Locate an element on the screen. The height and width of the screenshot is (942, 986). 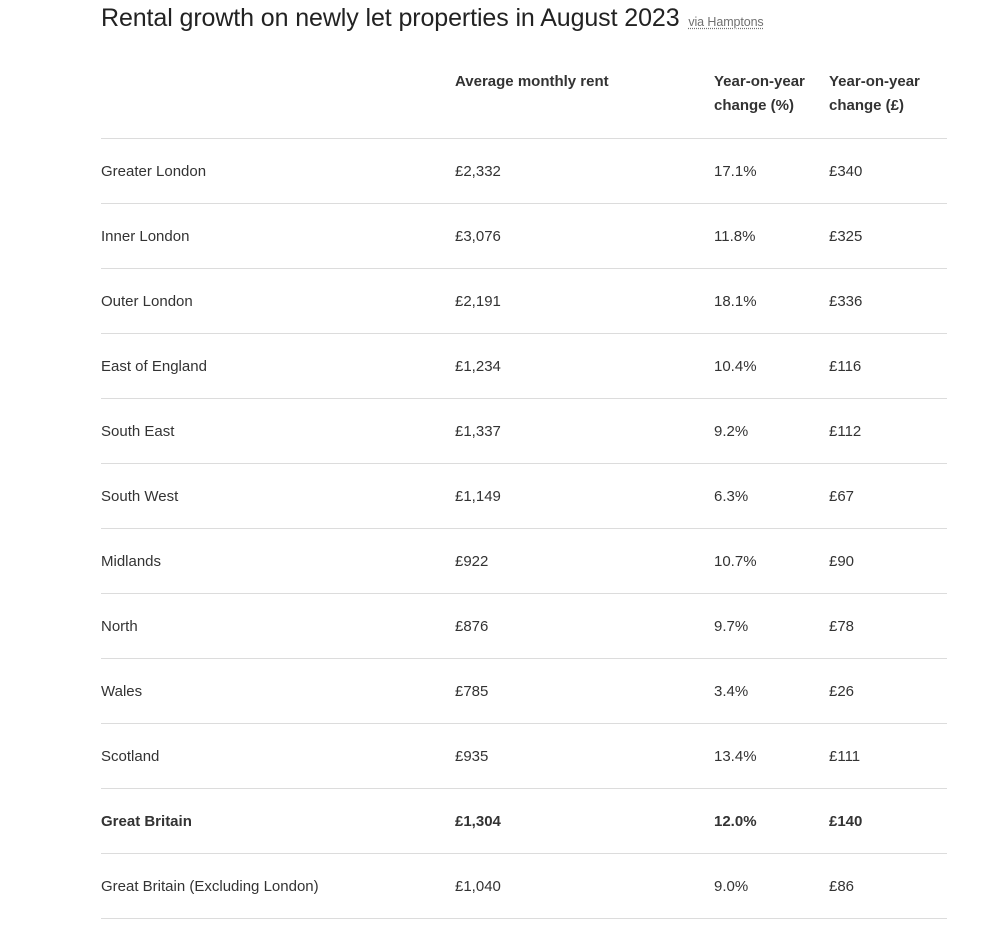
yoy-percent-cell: 18.1% is located at coordinates (771, 301).